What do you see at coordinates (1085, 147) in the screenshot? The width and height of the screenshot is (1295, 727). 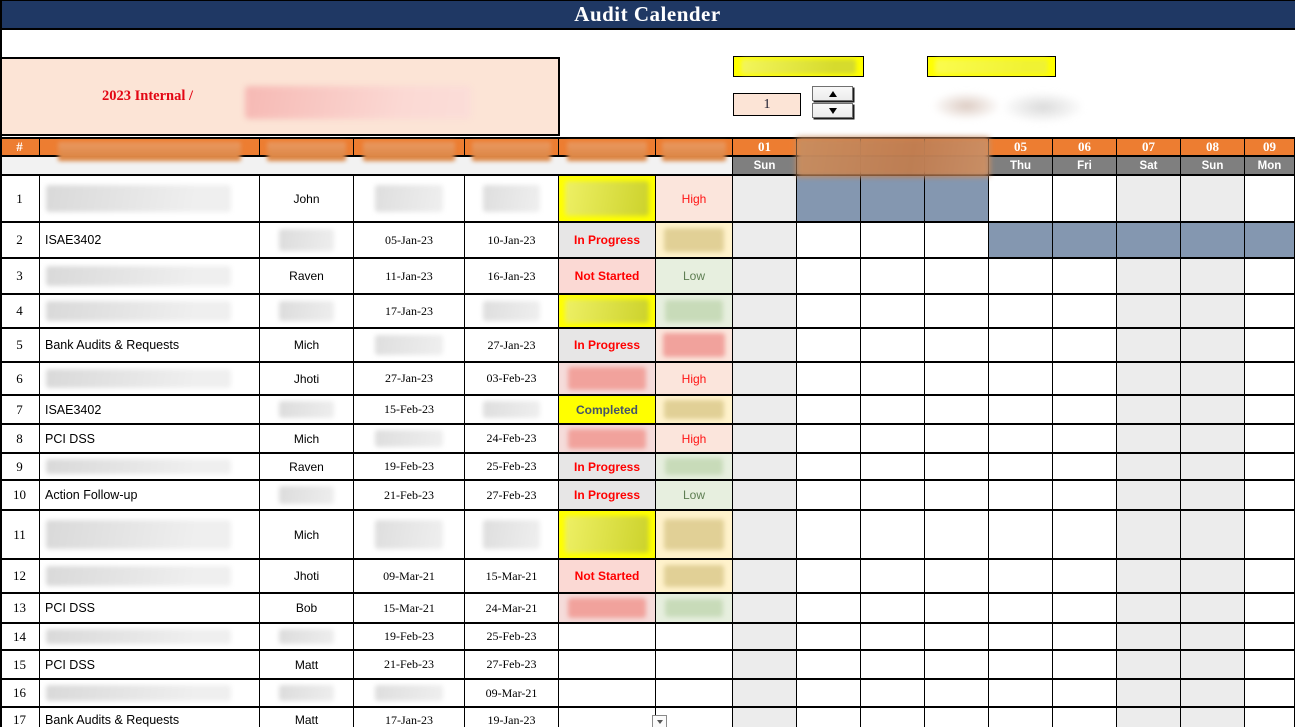 I see `calendar-date-header: 06` at bounding box center [1085, 147].